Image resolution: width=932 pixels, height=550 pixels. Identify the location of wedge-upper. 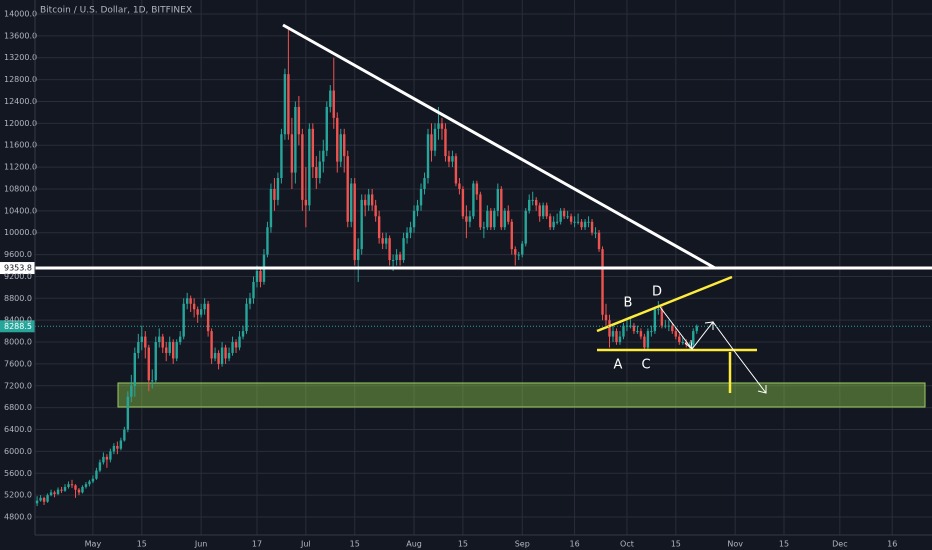
(664, 304).